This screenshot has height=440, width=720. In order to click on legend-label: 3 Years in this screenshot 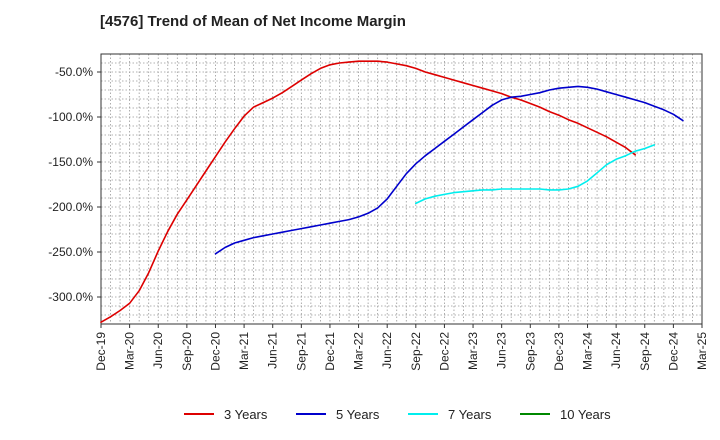, I will do `click(246, 414)`.